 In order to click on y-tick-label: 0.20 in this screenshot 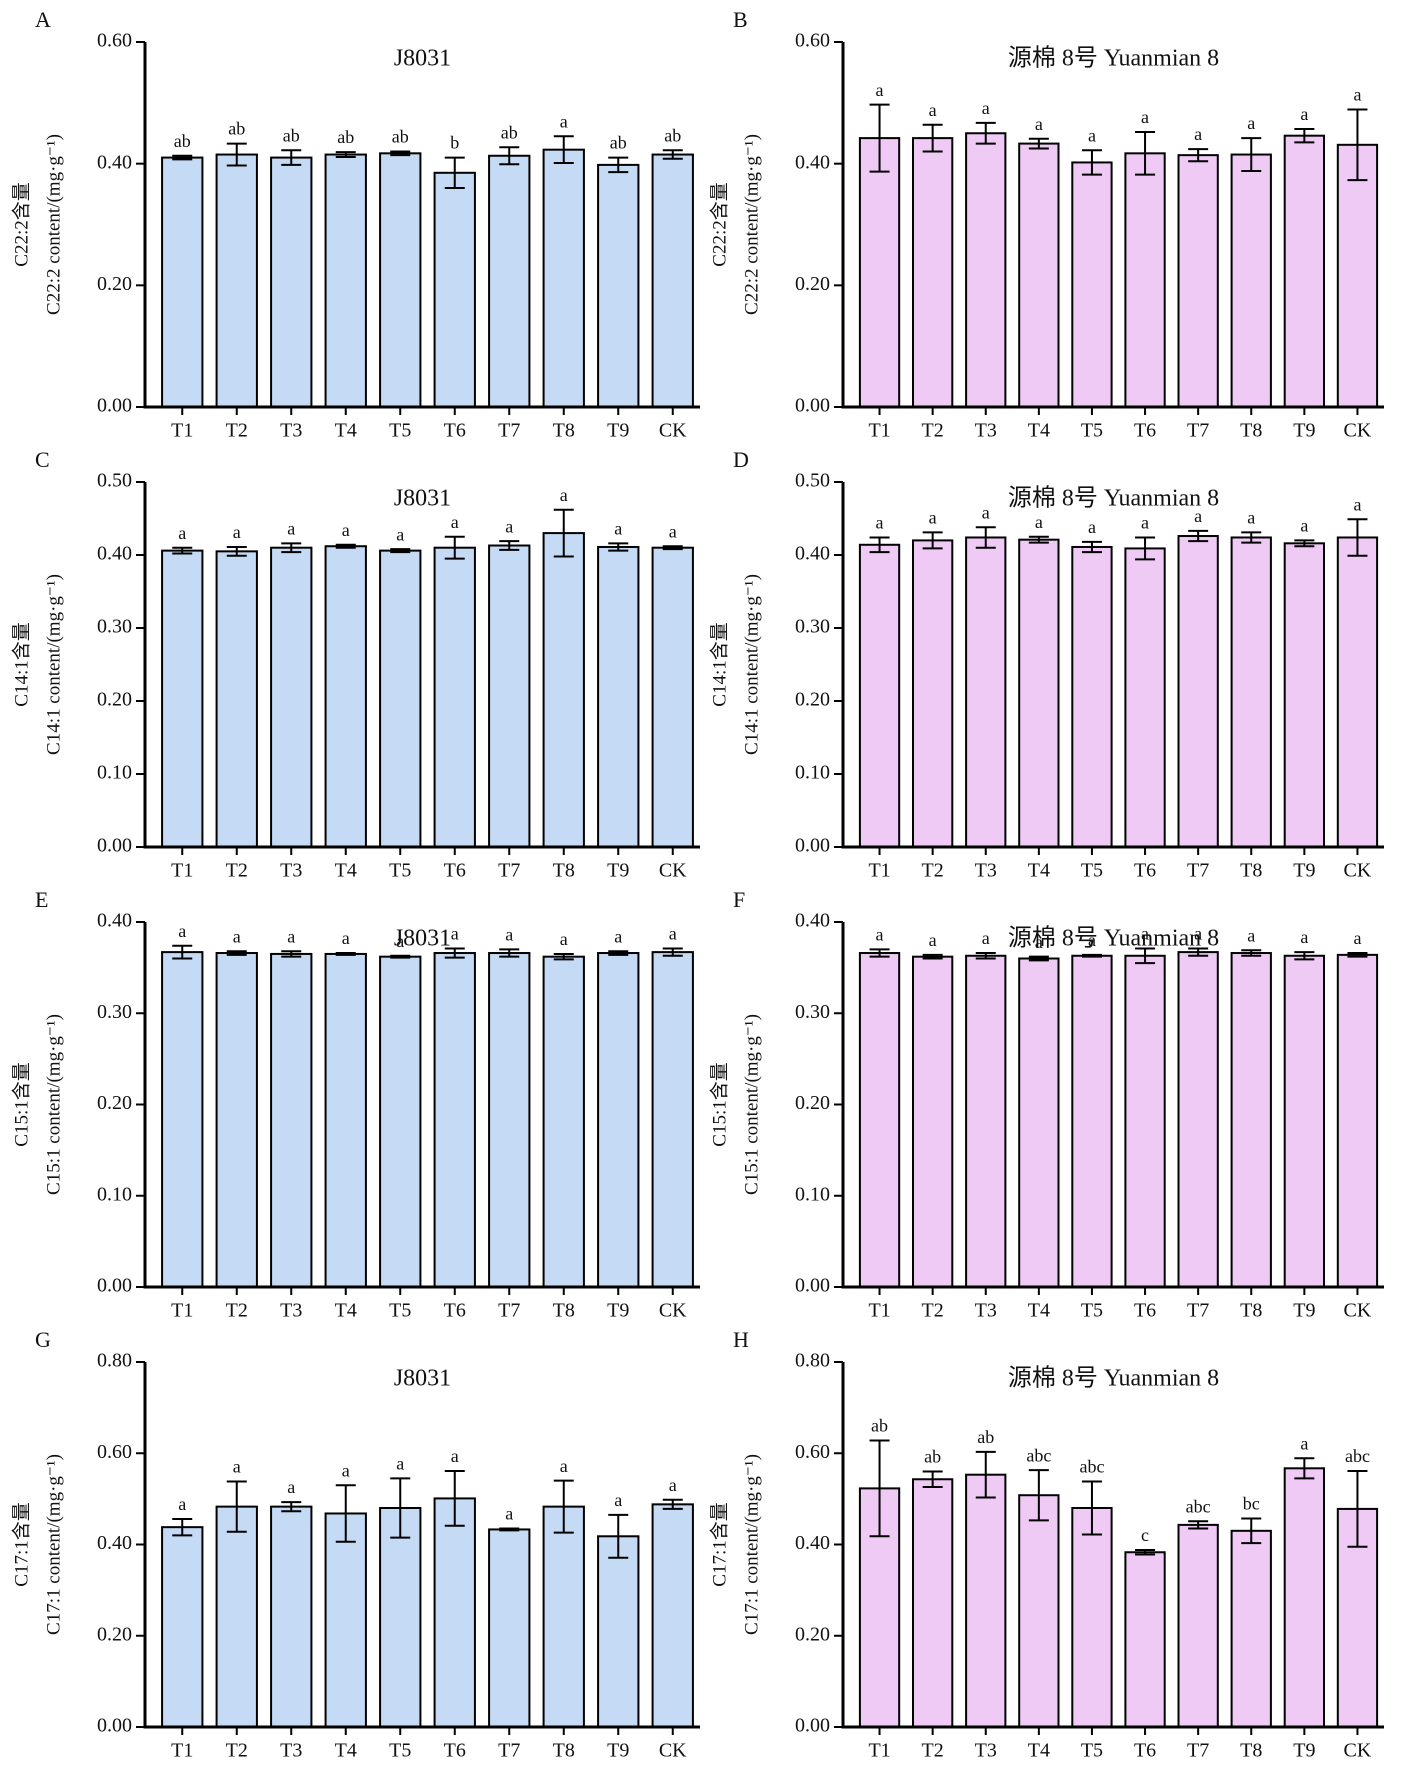, I will do `click(812, 1103)`.